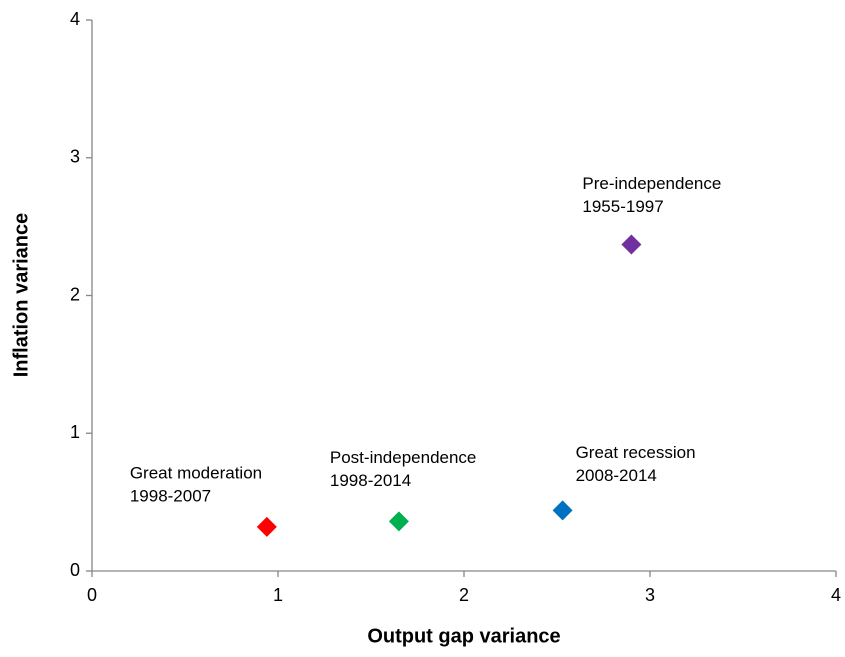 This screenshot has width=845, height=657. I want to click on y-tick-label: 1, so click(75, 432).